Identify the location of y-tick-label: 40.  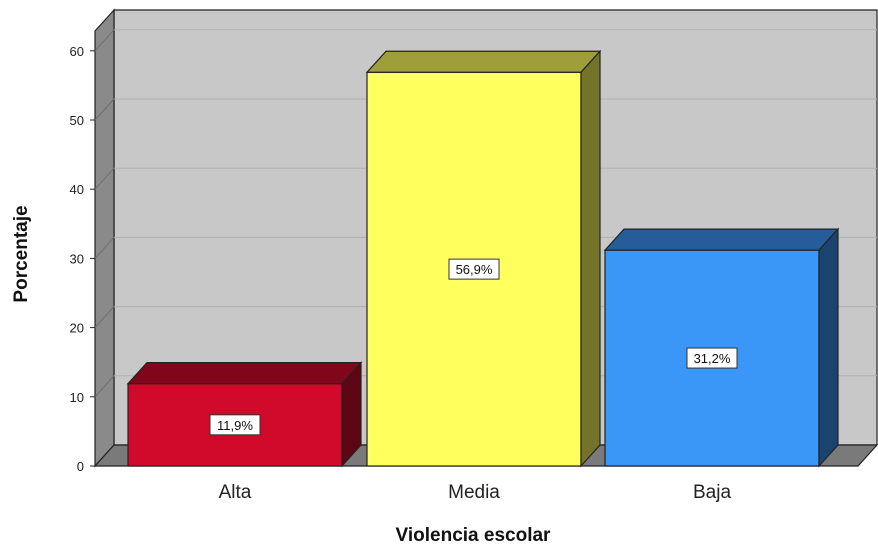
(77, 189).